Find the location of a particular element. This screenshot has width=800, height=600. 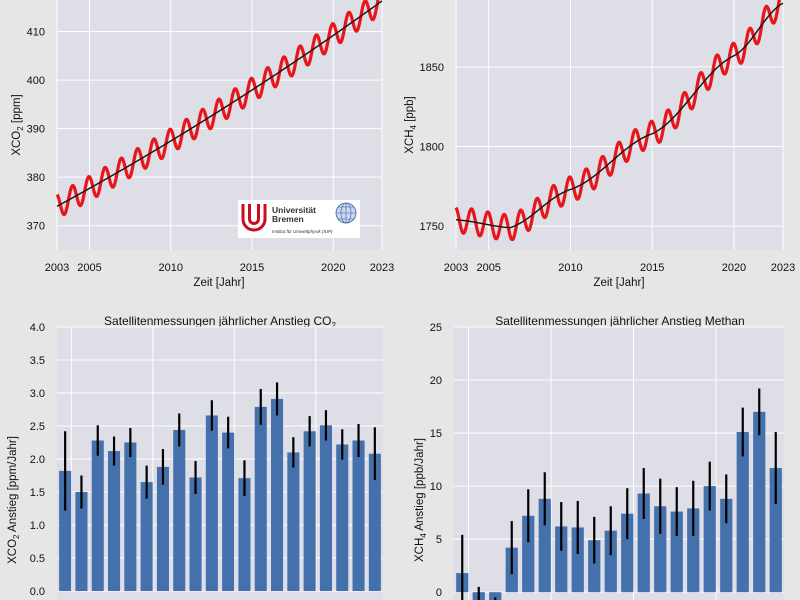

co2-lines is located at coordinates (219, 108).